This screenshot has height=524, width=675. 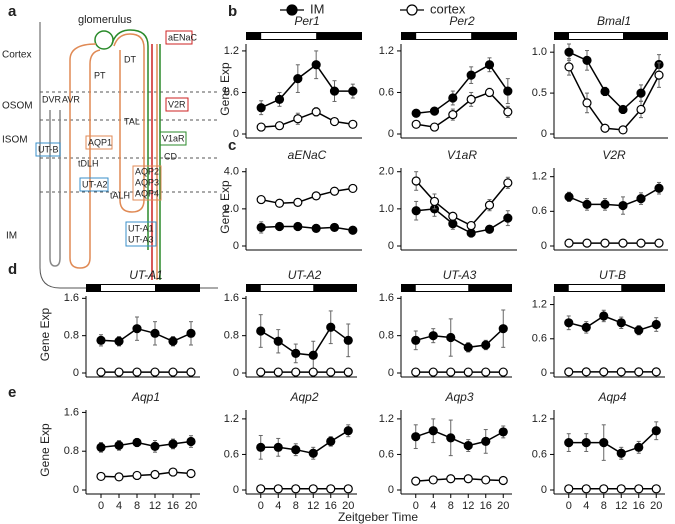 What do you see at coordinates (12, 269) in the screenshot?
I see `panel-label: d` at bounding box center [12, 269].